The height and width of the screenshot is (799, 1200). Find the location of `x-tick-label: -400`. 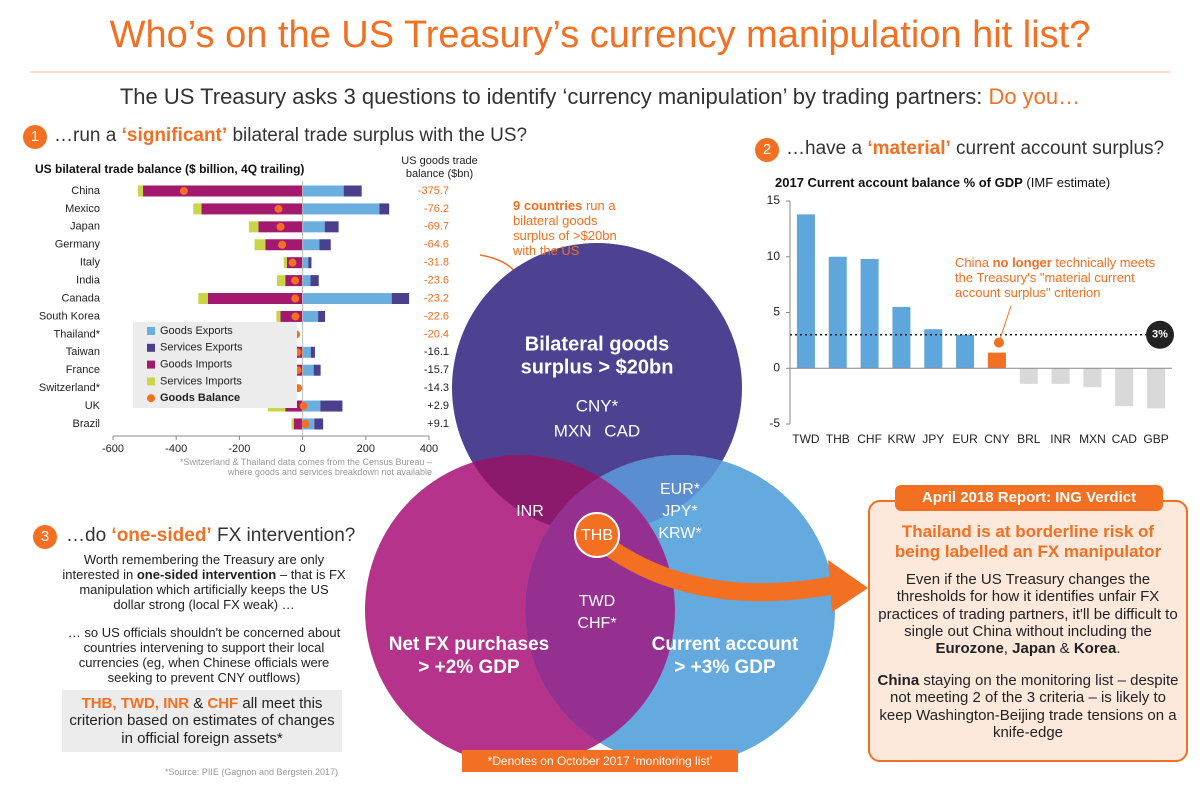

x-tick-label: -400 is located at coordinates (176, 449).